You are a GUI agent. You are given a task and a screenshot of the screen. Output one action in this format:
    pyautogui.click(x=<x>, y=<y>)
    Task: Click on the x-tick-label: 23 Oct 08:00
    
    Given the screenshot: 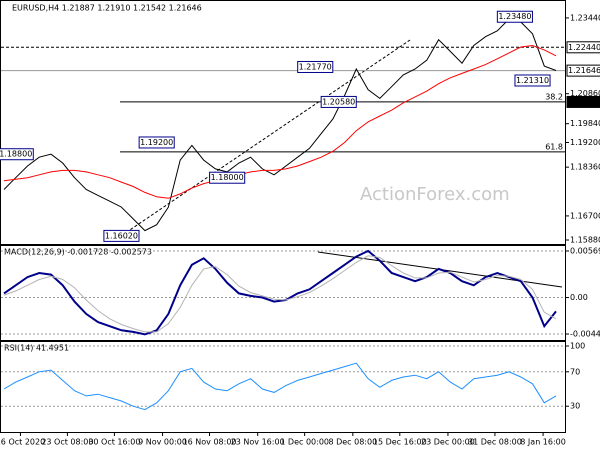 What is the action you would take?
    pyautogui.click(x=67, y=442)
    